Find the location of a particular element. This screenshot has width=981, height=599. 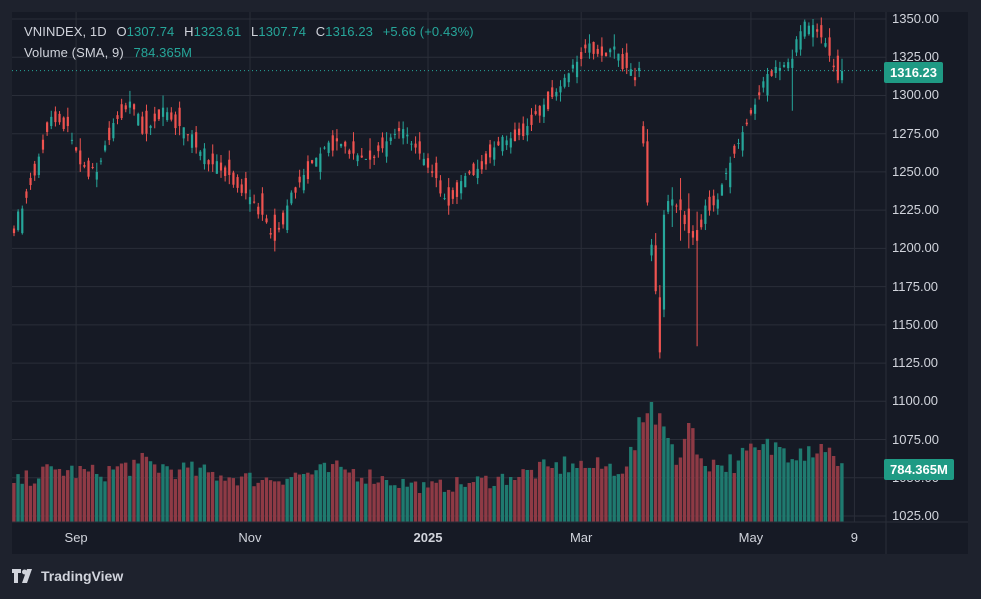

legend-high-label: H is located at coordinates (189, 31).